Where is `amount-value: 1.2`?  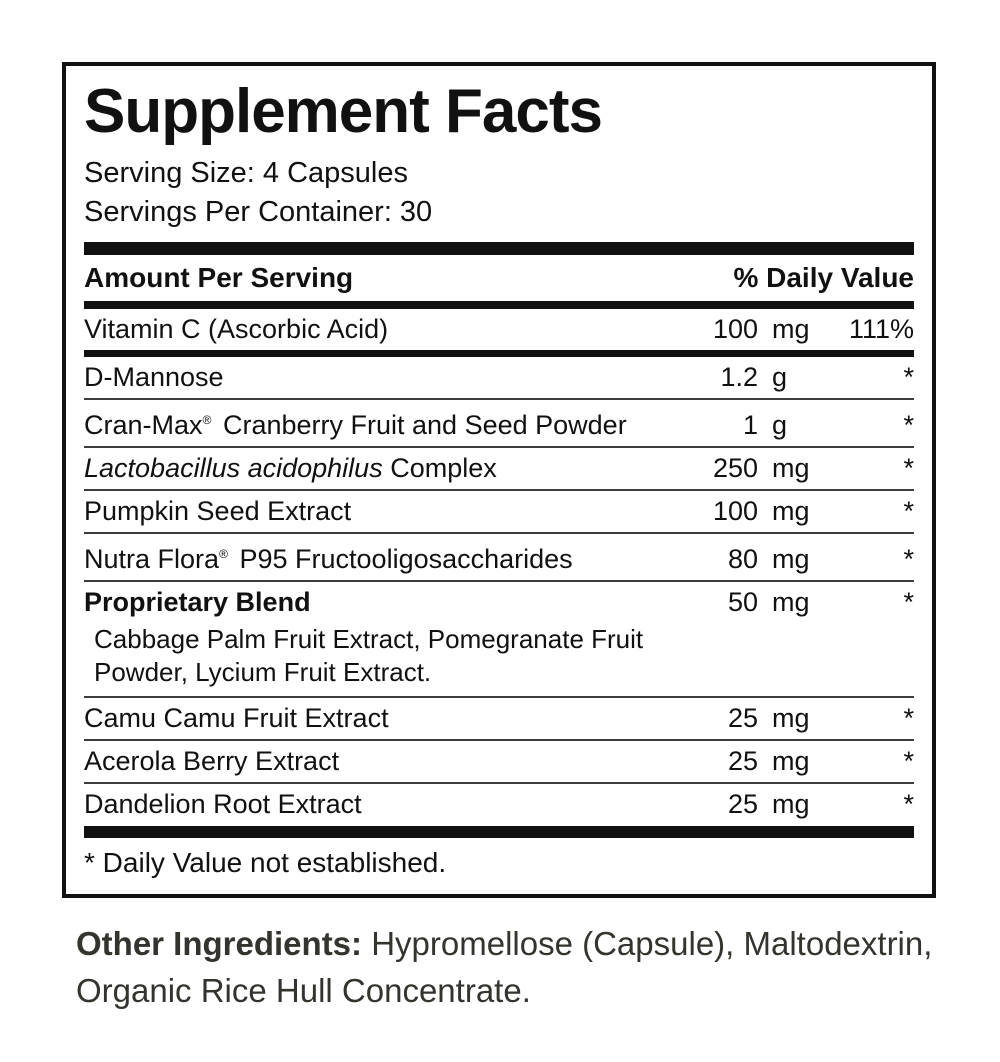 amount-value: 1.2 is located at coordinates (739, 377).